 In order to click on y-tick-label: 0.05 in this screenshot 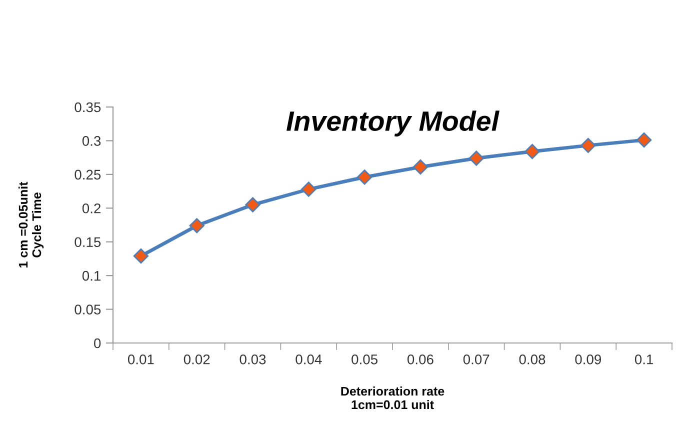, I will do `click(87, 309)`.